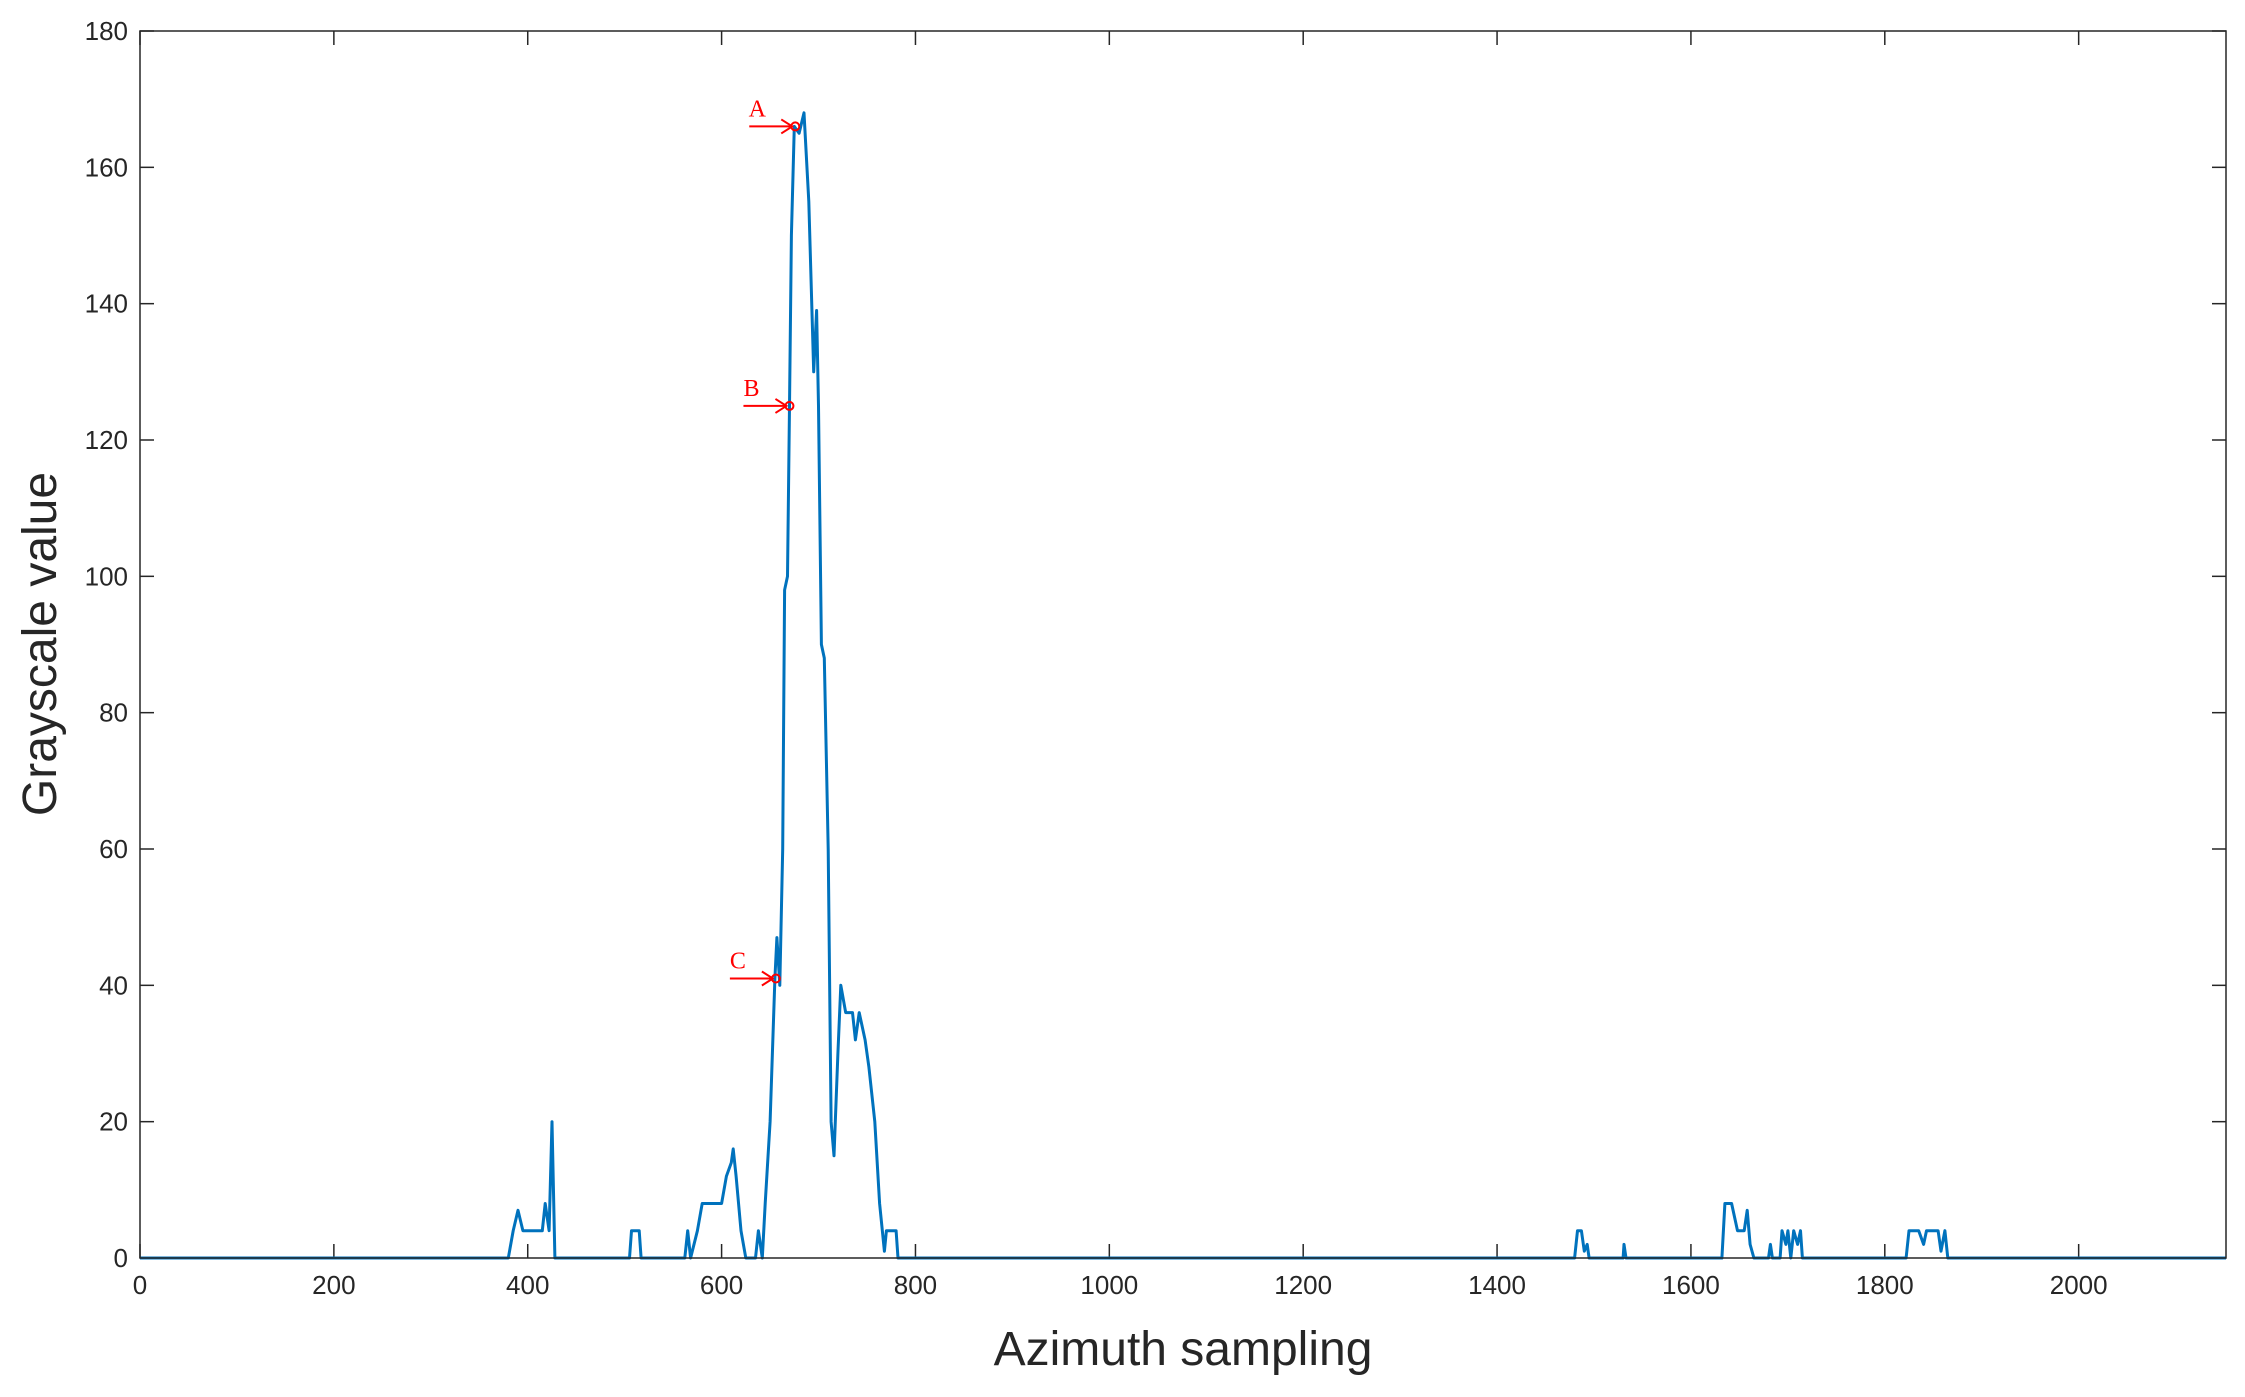  Describe the element at coordinates (1183, 1349) in the screenshot. I see `x-axis-label: Azimuth sampling` at that location.